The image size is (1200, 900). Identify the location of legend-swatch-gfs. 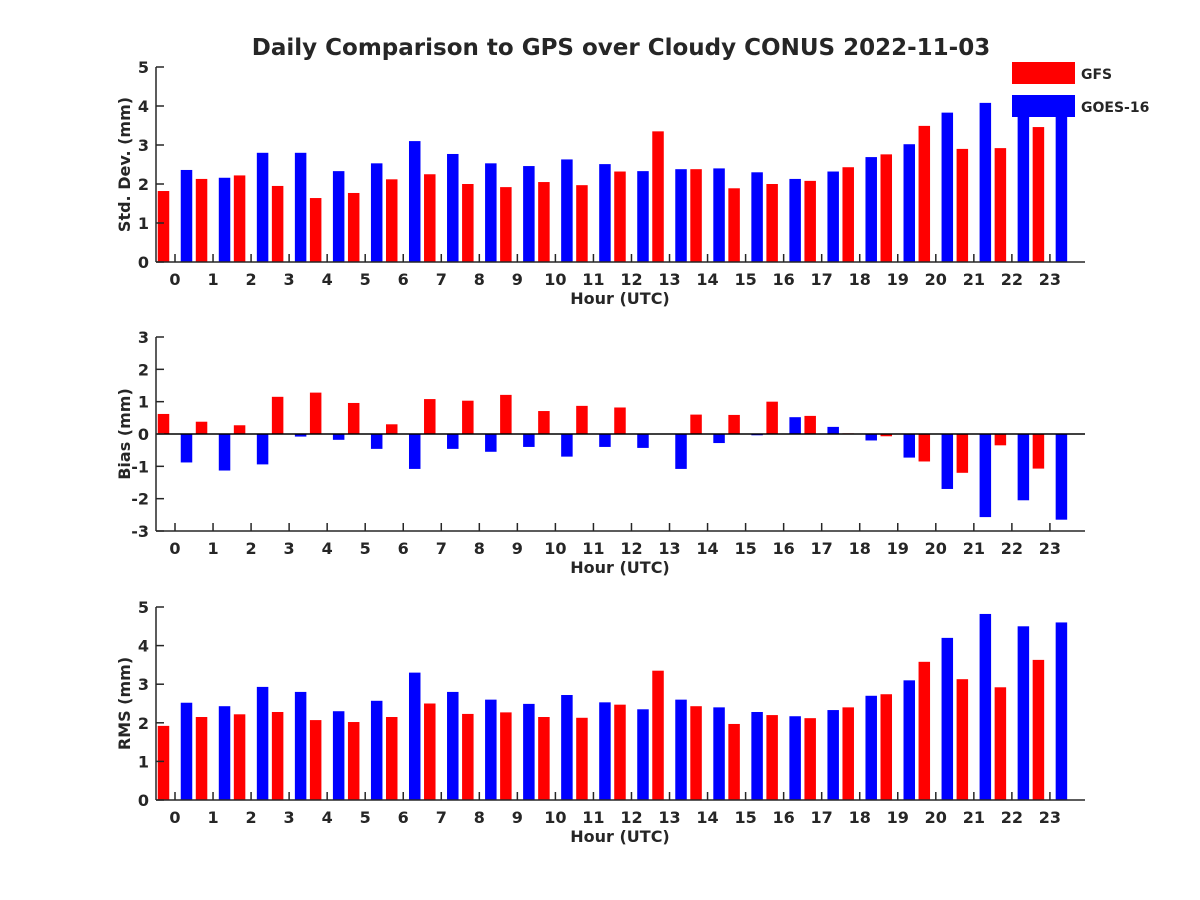
(1043, 73).